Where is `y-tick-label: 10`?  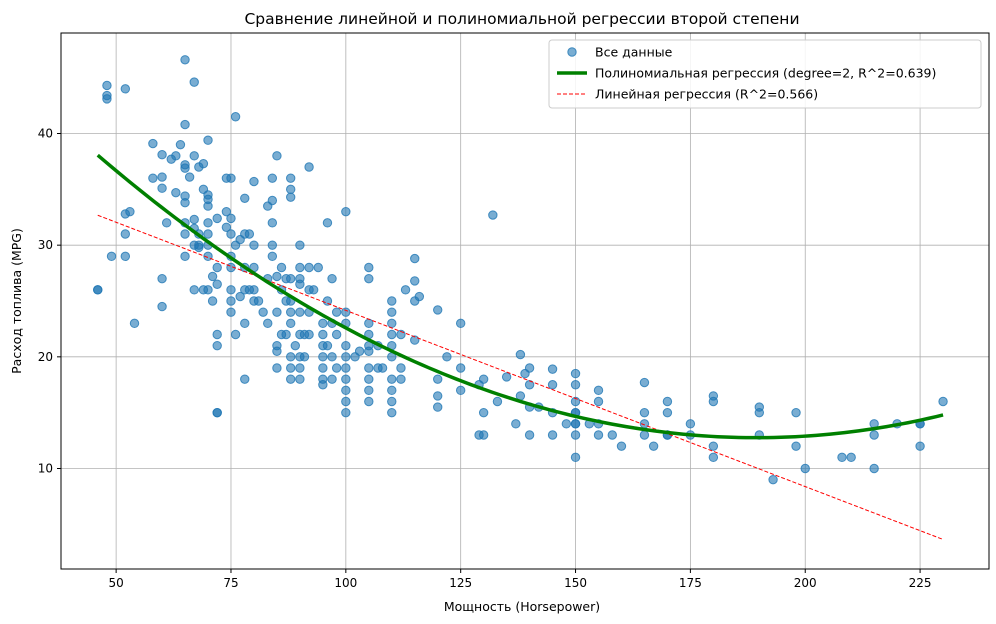
y-tick-label: 10 is located at coordinates (45, 469).